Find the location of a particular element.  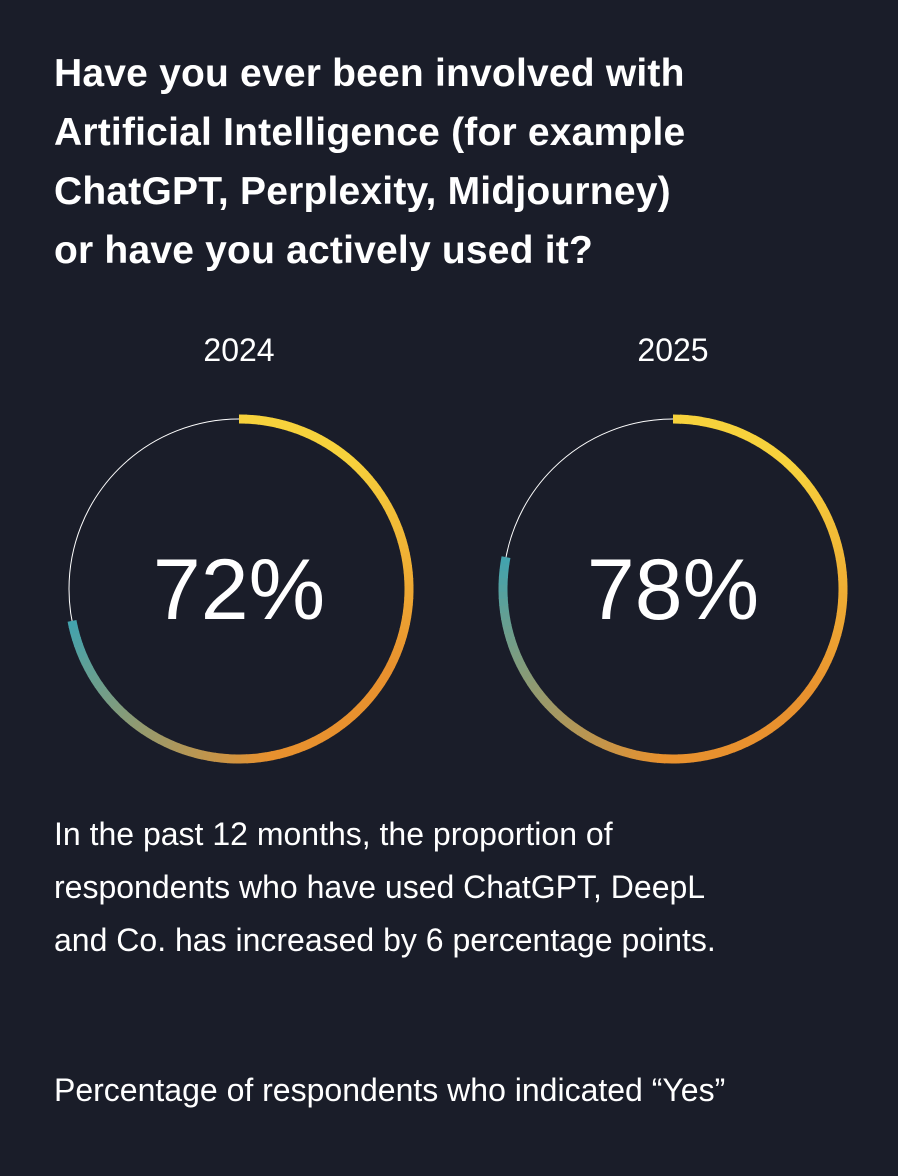

percent-label: 72% is located at coordinates (239, 590).